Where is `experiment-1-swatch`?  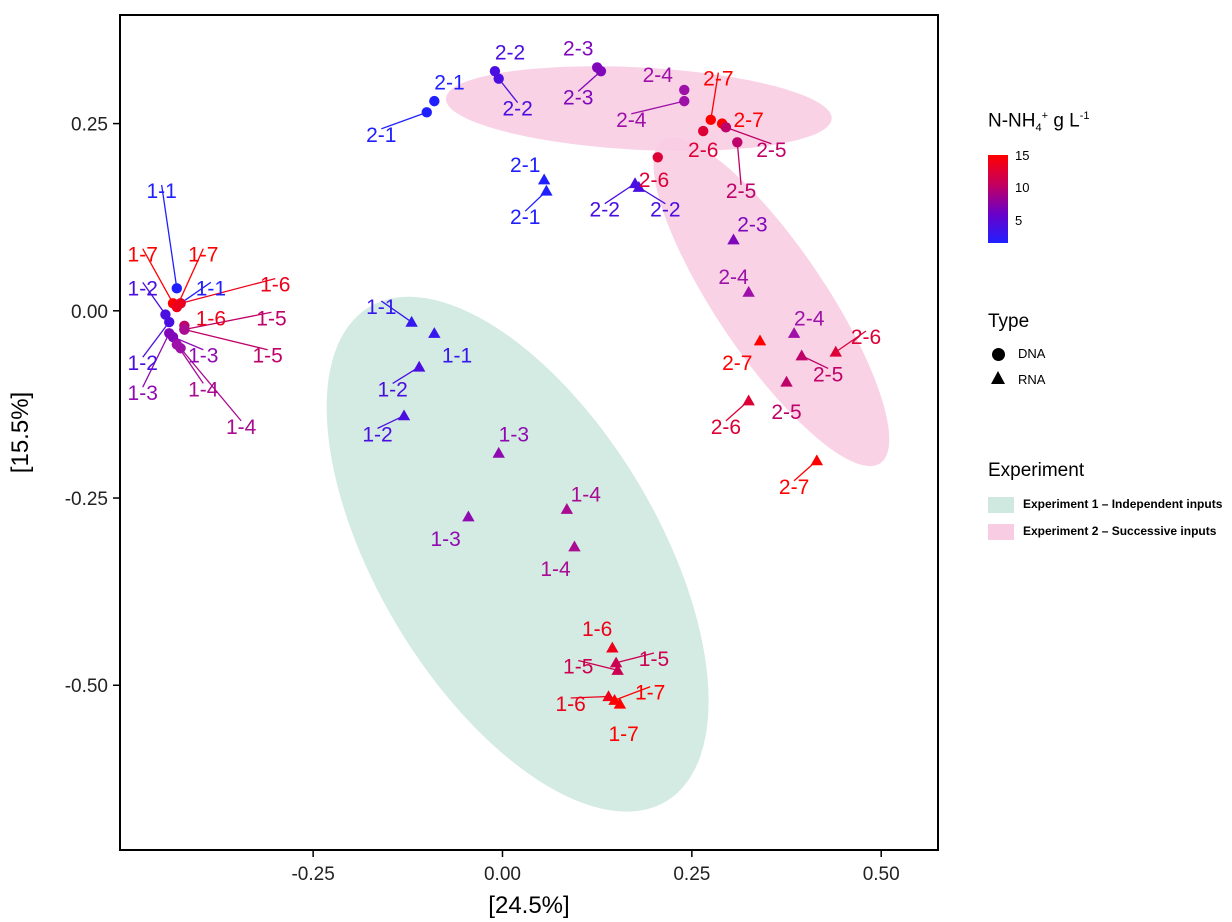
experiment-1-swatch is located at coordinates (1001, 505).